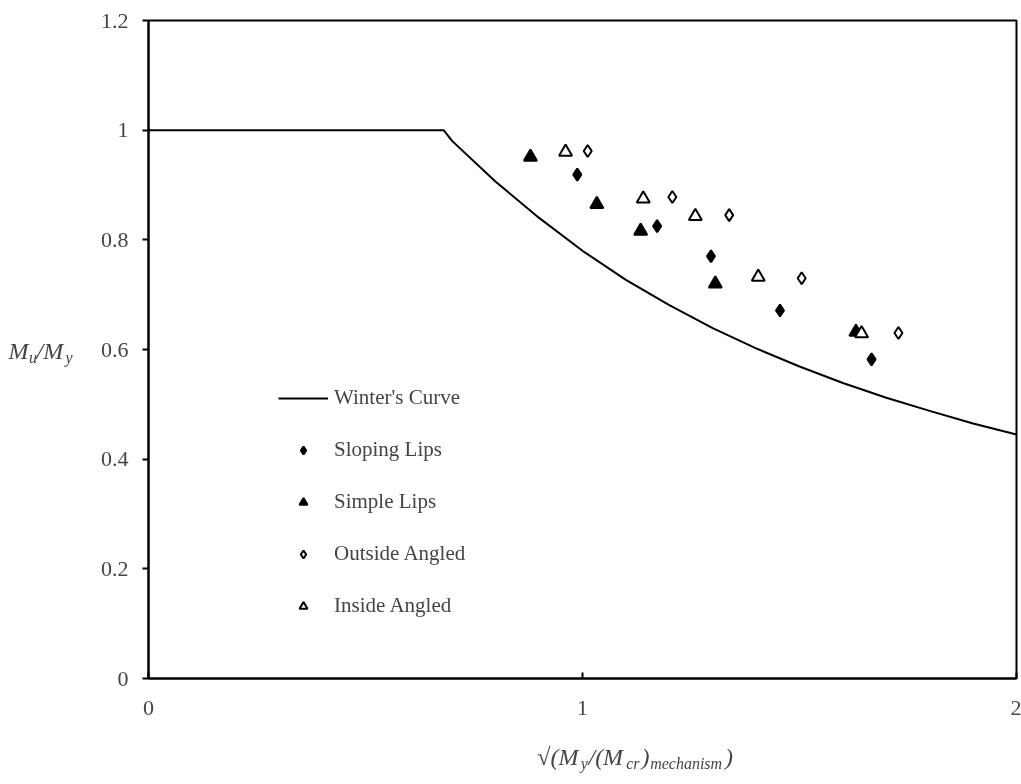 The image size is (1021, 784). What do you see at coordinates (582, 707) in the screenshot?
I see `x-tick-label: 1` at bounding box center [582, 707].